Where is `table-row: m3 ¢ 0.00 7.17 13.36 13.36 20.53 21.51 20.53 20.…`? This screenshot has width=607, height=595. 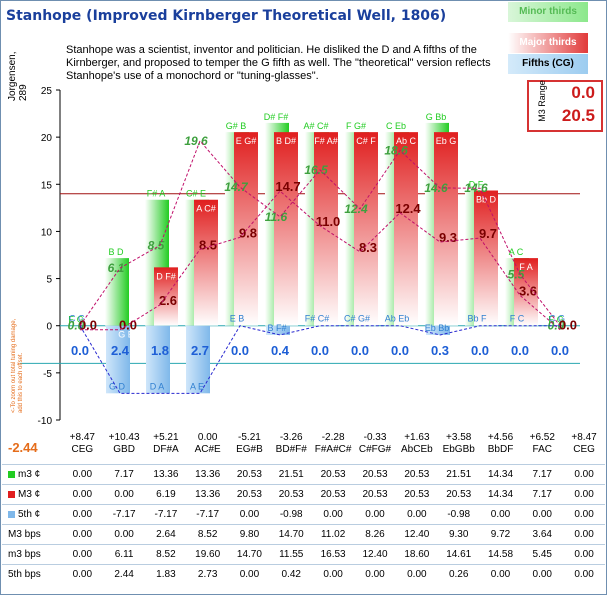 table-row: m3 ¢ 0.00 7.17 13.36 13.36 20.53 21.51 20.53 20.… is located at coordinates (303, 474).